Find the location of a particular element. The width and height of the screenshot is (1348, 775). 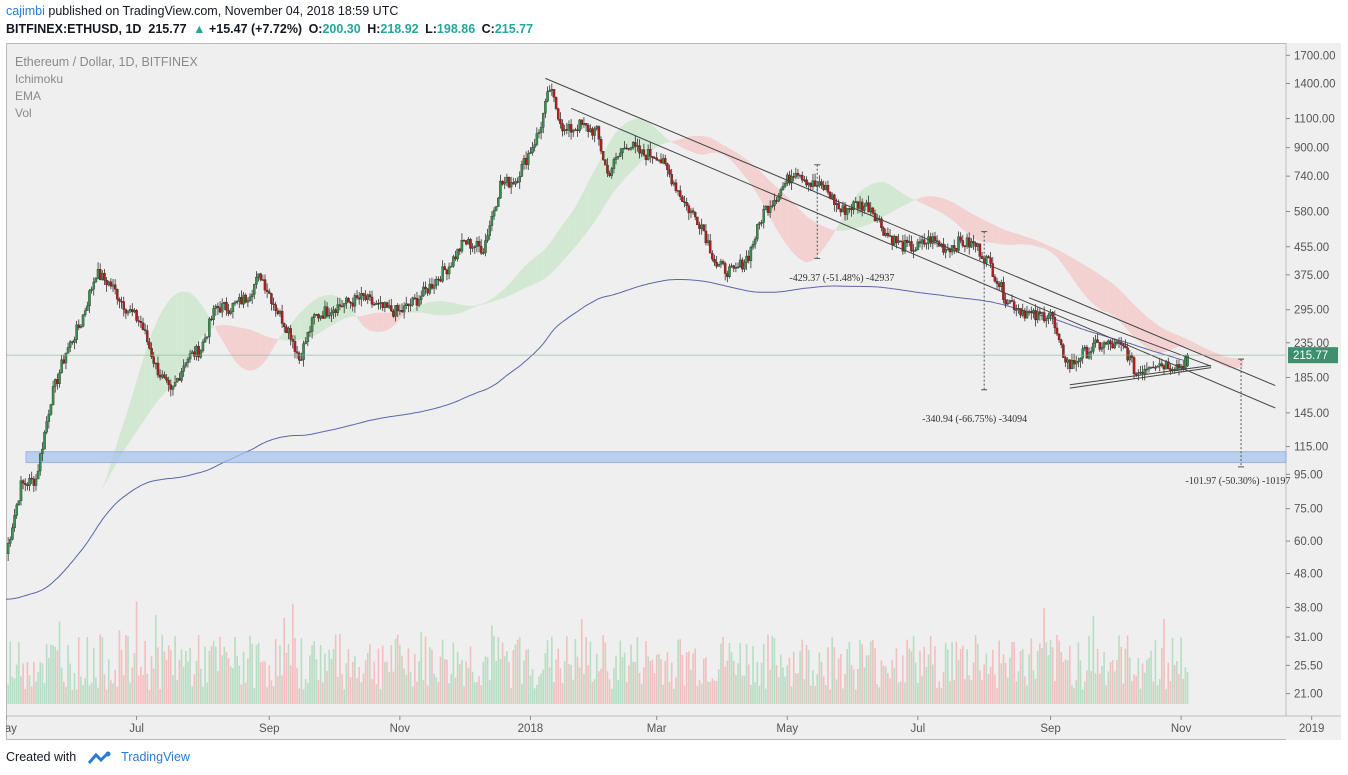

author-link: cajimbi is located at coordinates (25, 11).